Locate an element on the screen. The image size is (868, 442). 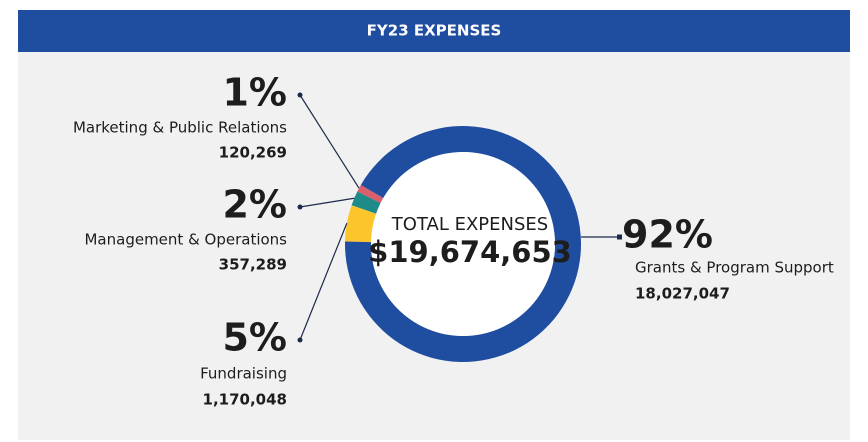
amount-label: 357,289 is located at coordinates (253, 265).